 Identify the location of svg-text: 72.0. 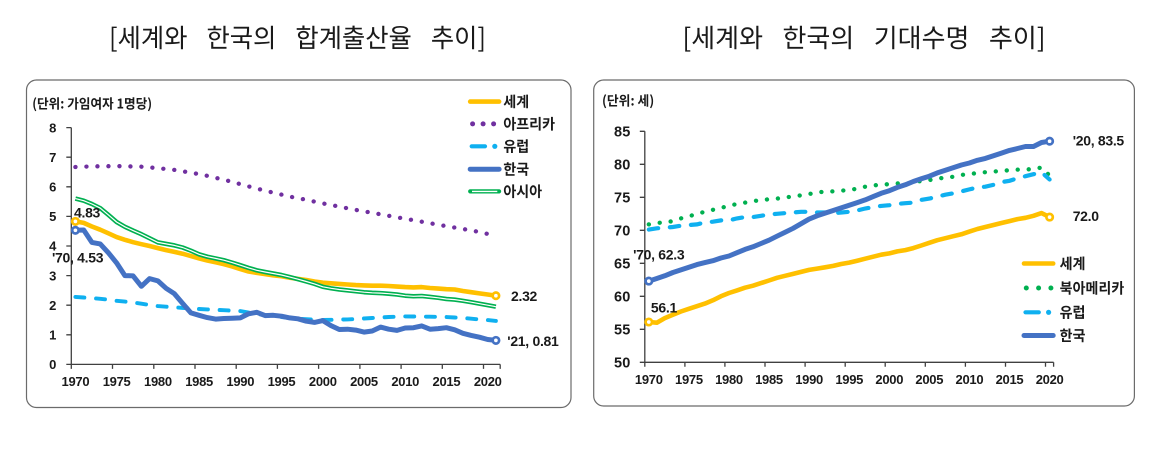
(1086, 216).